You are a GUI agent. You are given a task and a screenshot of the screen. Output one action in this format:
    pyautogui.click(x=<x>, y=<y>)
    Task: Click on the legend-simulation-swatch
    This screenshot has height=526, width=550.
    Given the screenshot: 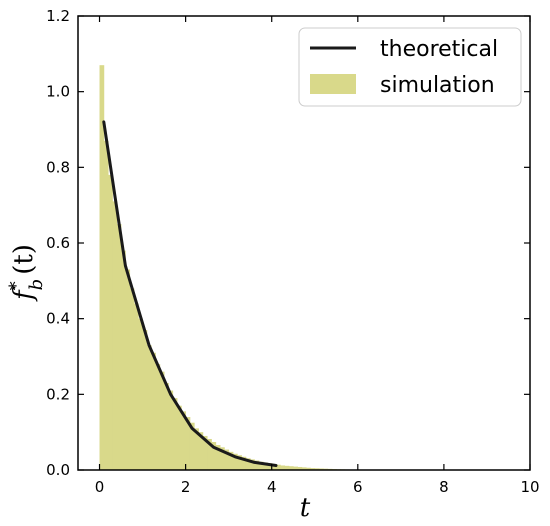 What is the action you would take?
    pyautogui.click(x=333, y=84)
    